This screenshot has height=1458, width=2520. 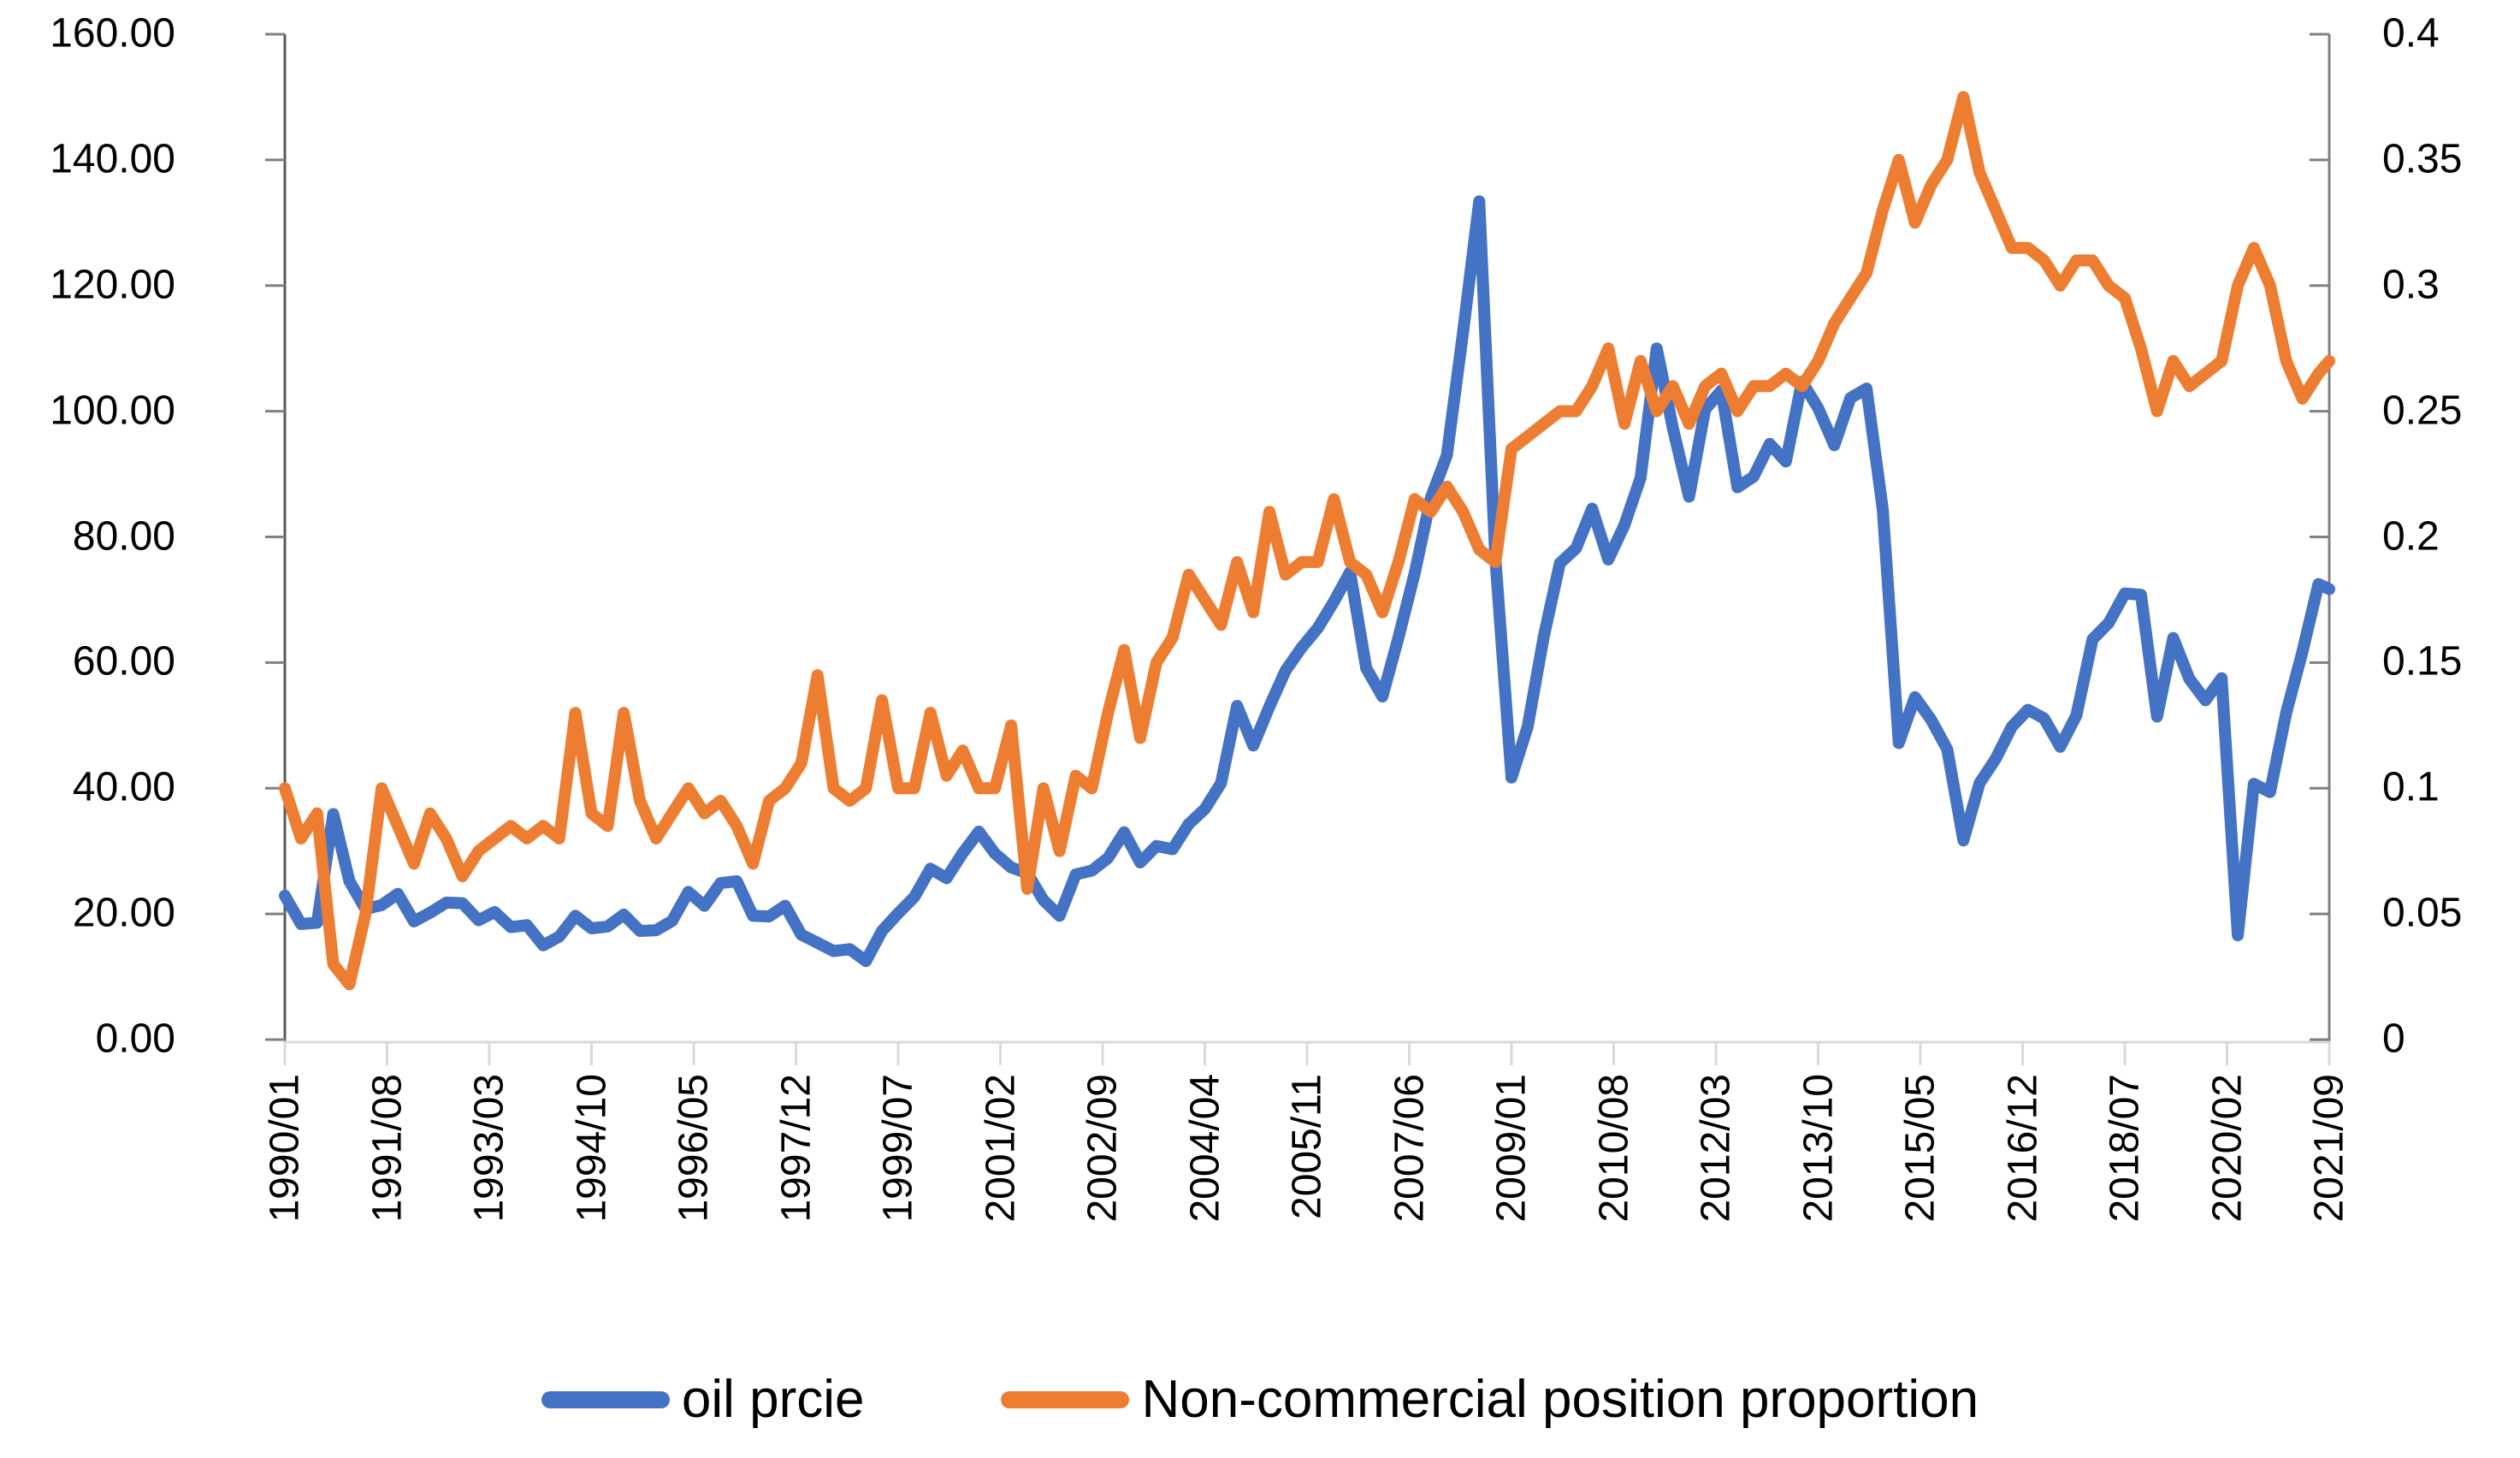 I want to click on x-axis-tick-label: 2001/02, so click(x=1001, y=1148).